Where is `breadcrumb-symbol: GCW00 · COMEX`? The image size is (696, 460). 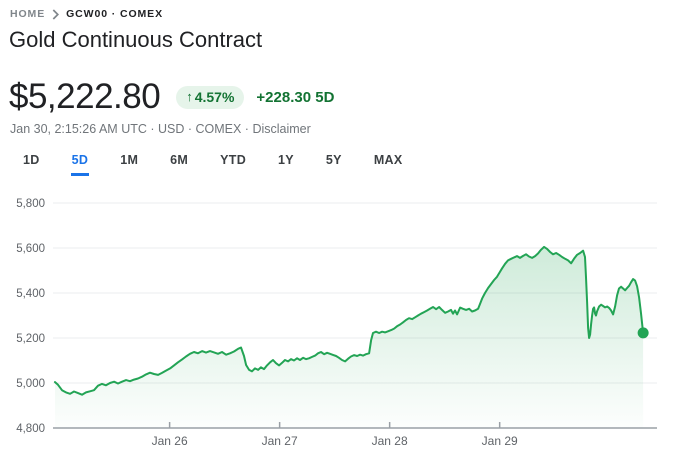 breadcrumb-symbol: GCW00 · COMEX is located at coordinates (114, 14).